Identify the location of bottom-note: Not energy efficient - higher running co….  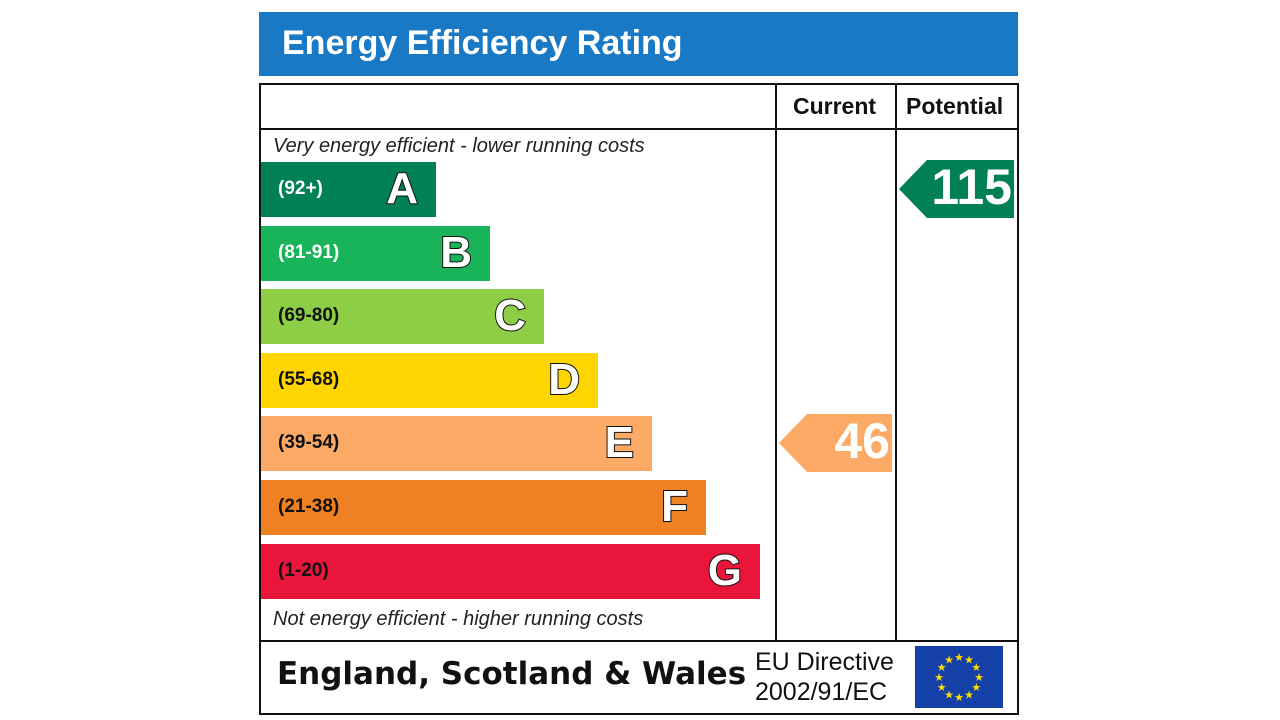
(458, 619).